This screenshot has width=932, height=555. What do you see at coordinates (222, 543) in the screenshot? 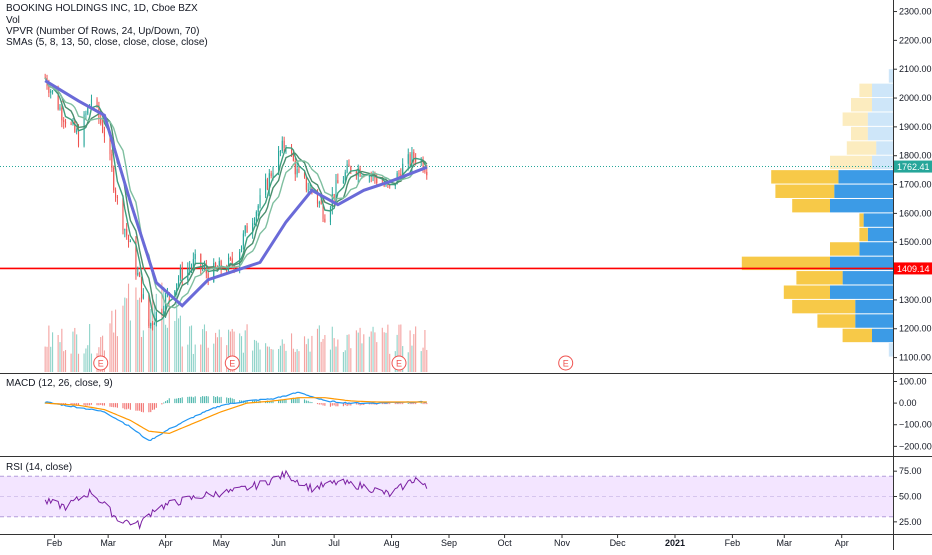
I see `time-tick-label: May` at bounding box center [222, 543].